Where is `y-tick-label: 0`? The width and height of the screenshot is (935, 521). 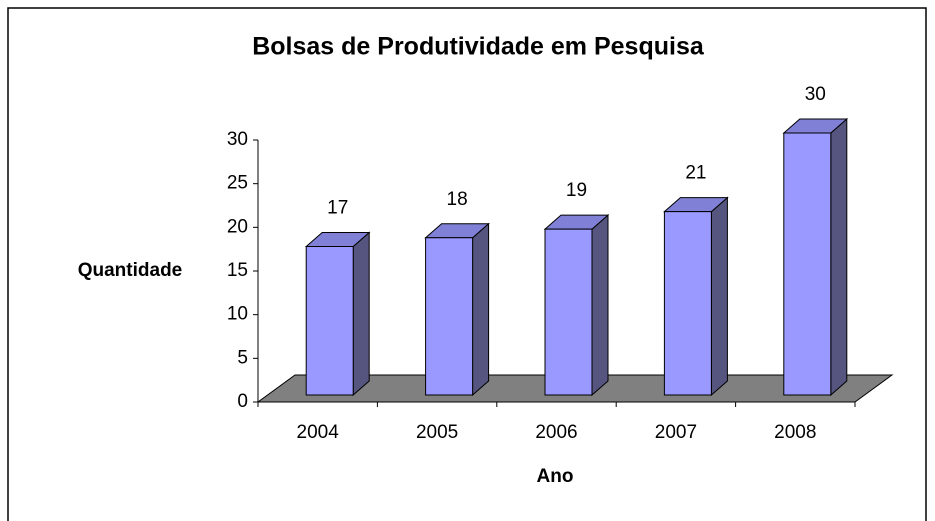 y-tick-label: 0 is located at coordinates (242, 401).